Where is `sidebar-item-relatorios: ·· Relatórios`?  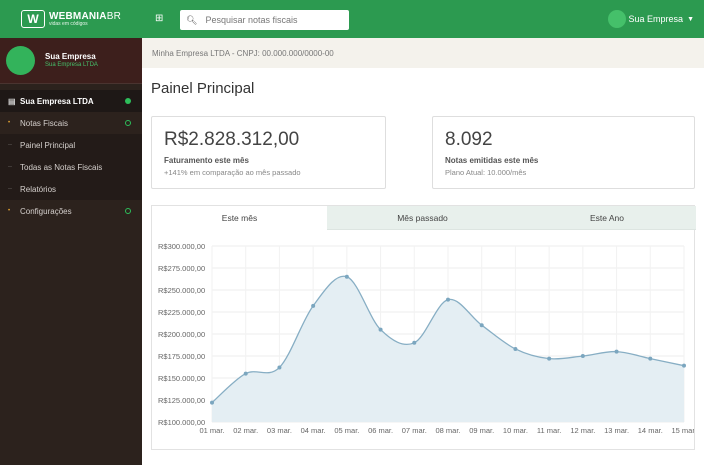 sidebar-item-relatorios: ·· Relatórios is located at coordinates (71, 189).